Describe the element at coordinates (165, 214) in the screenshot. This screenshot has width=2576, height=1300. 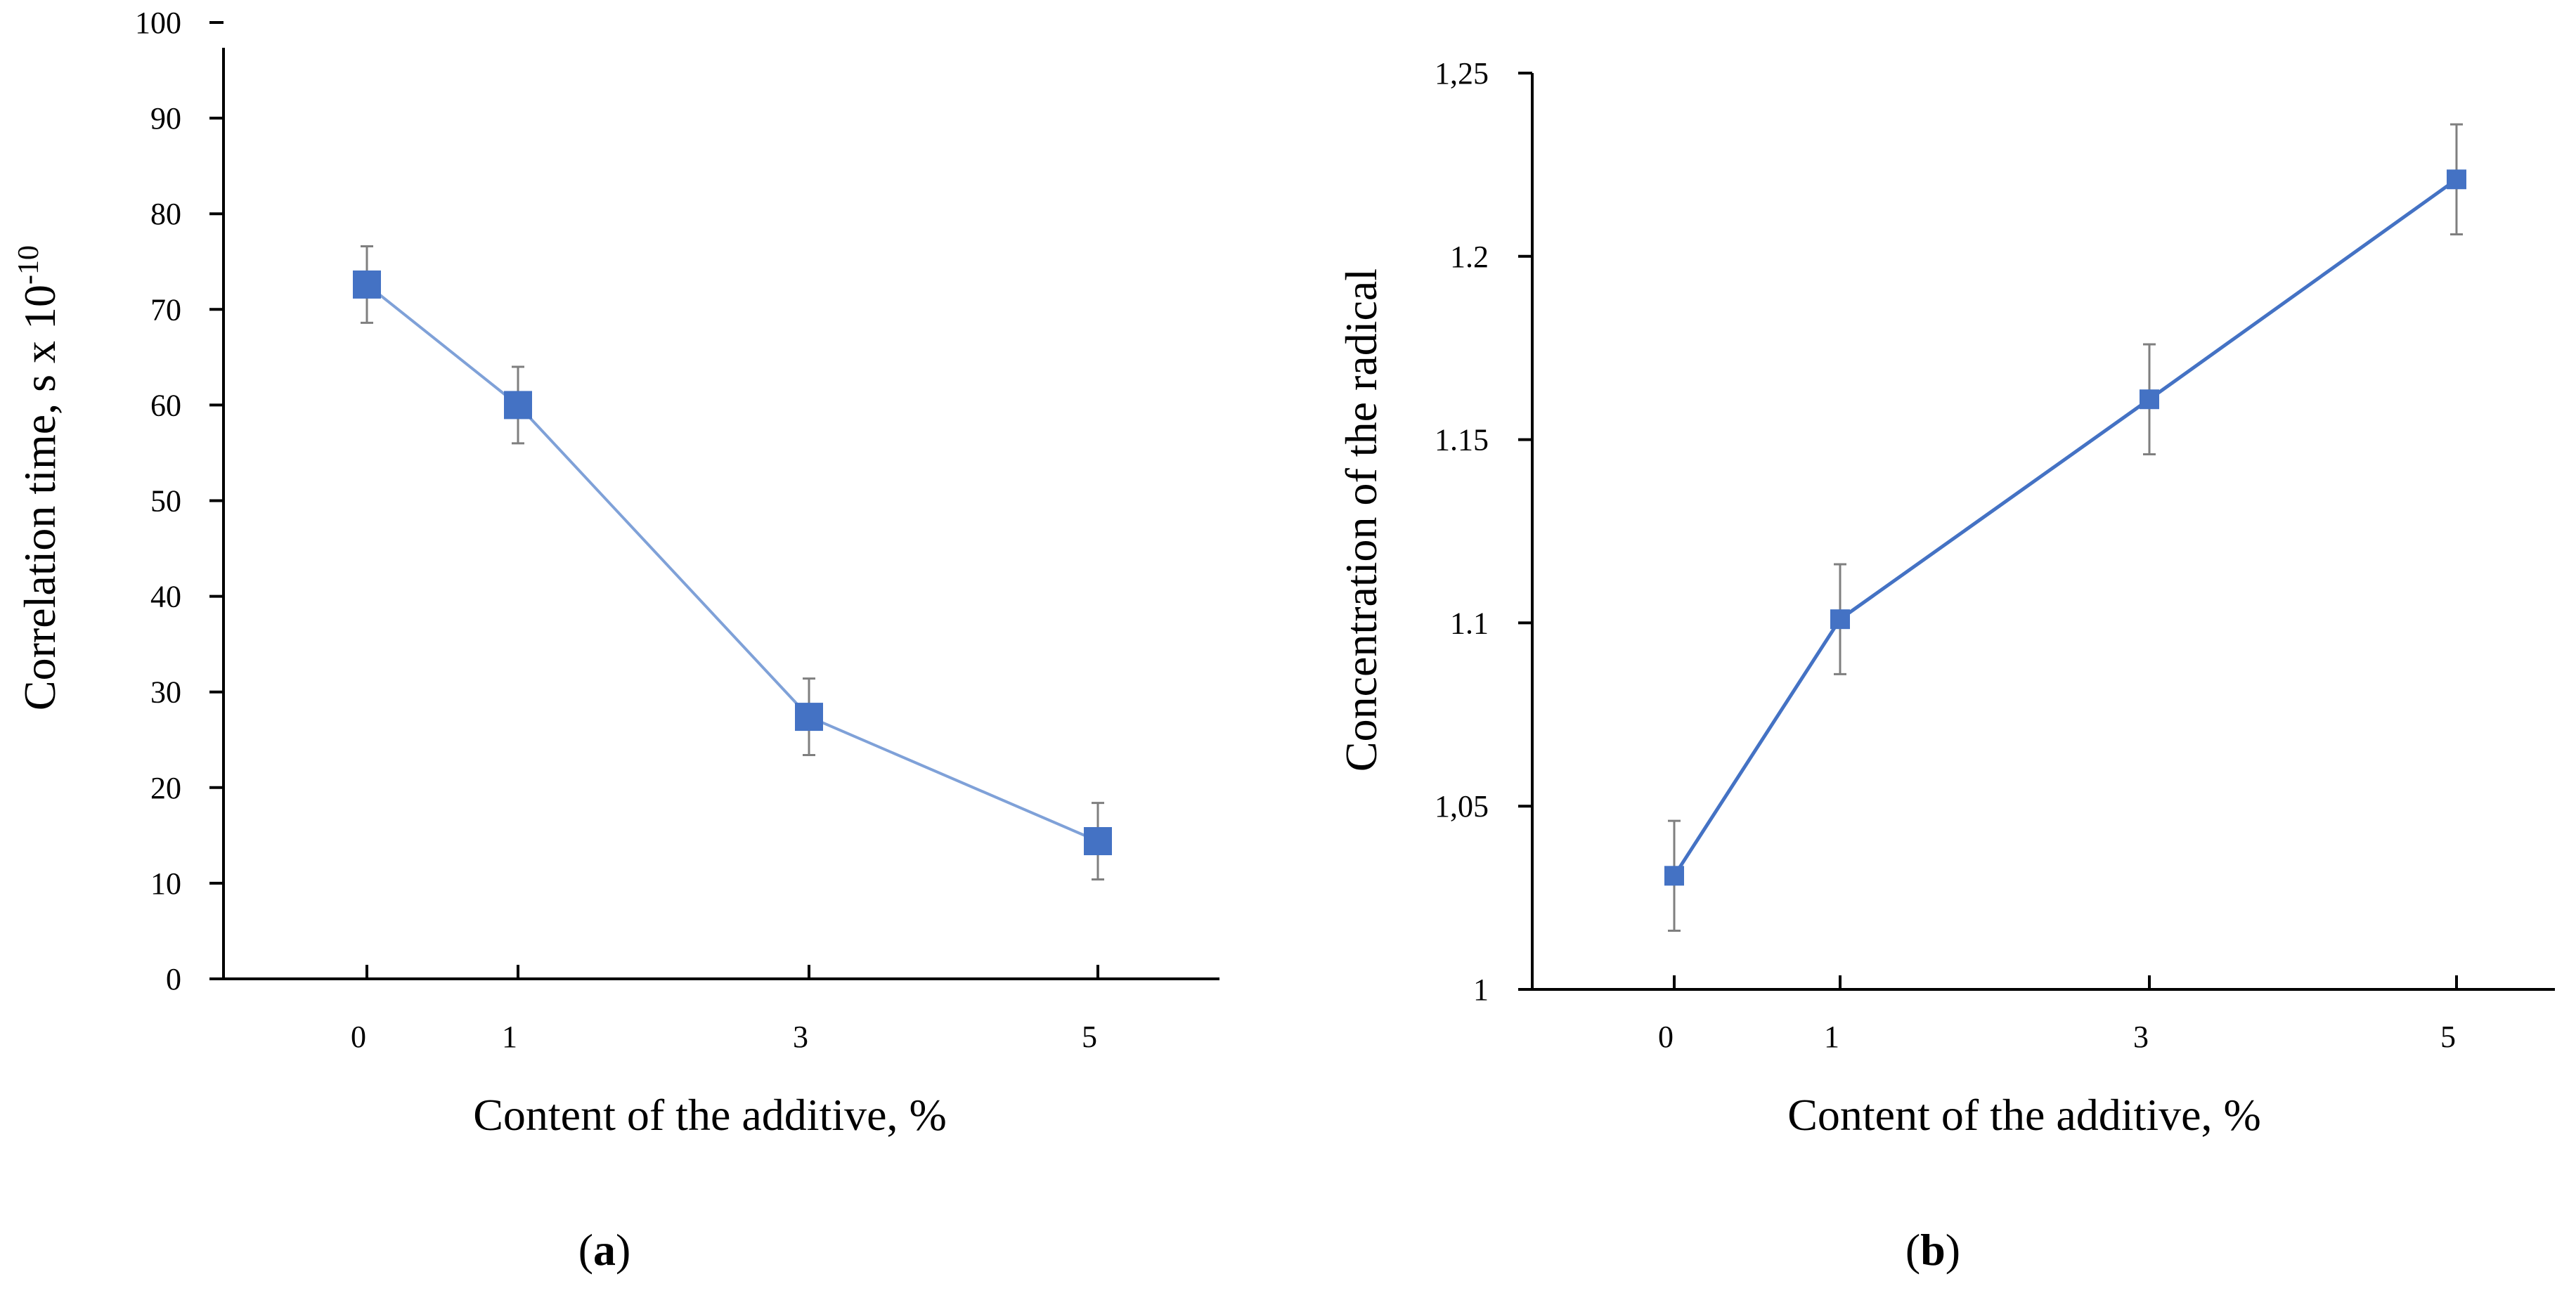
I see `chart-a-y-tick-label: 80` at that location.